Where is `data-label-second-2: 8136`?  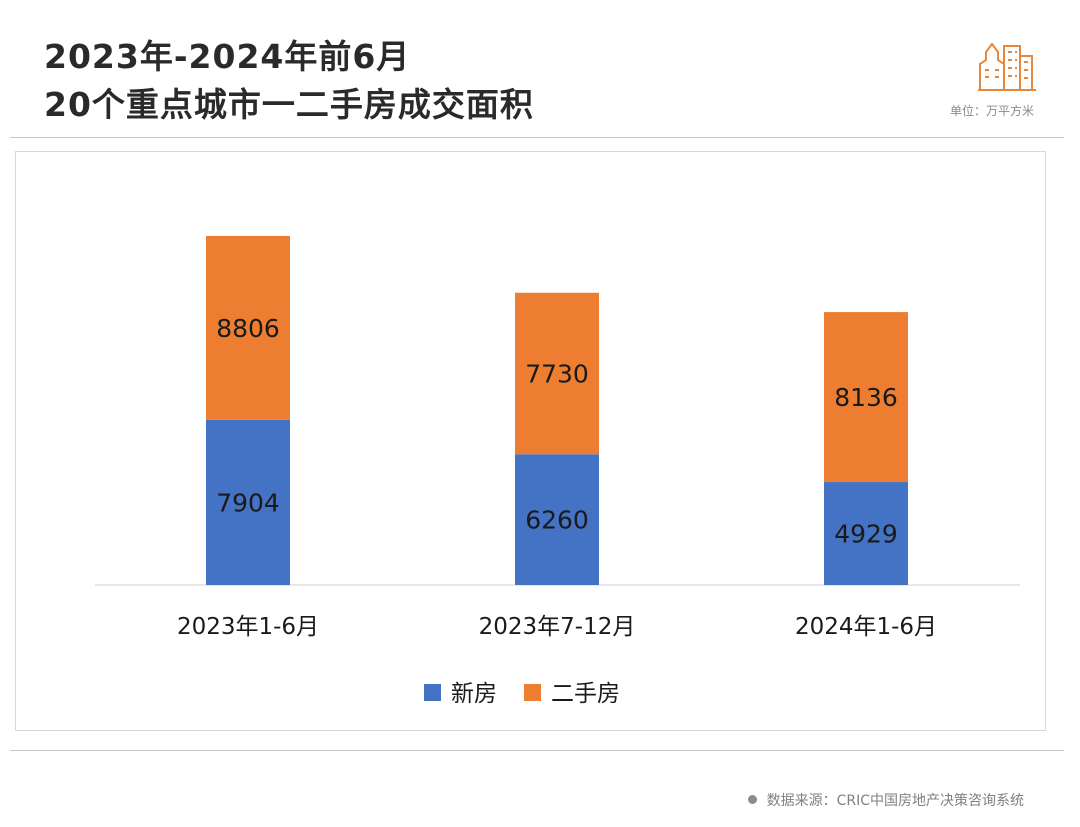 data-label-second-2: 8136 is located at coordinates (866, 397).